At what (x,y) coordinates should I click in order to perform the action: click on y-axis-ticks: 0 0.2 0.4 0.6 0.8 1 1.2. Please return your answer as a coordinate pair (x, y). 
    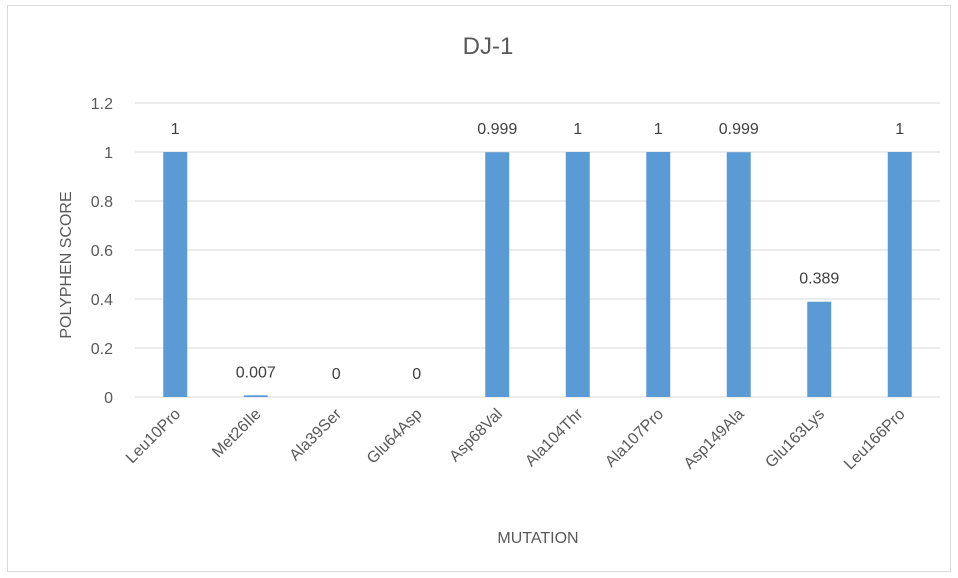
    Looking at the image, I should click on (102, 251).